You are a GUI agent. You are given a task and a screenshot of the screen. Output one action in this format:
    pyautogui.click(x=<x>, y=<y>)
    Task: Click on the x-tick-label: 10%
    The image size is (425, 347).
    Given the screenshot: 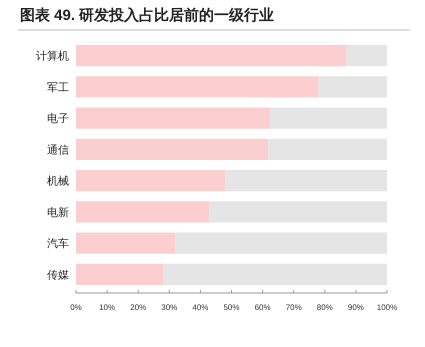 What is the action you would take?
    pyautogui.click(x=107, y=307)
    